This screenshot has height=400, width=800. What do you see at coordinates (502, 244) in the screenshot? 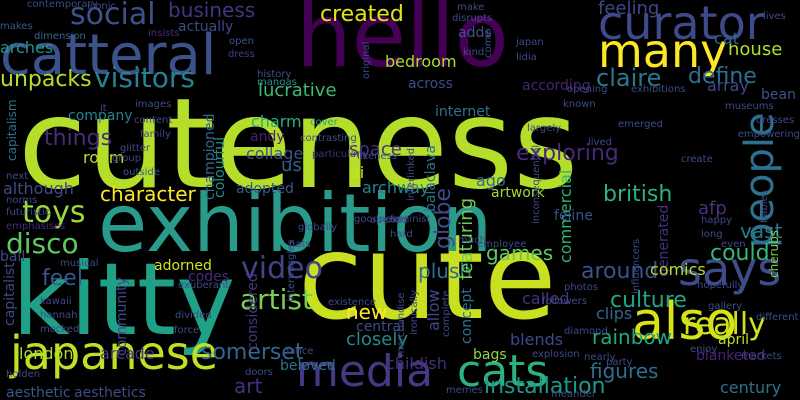
I see `word-employee: employee` at bounding box center [502, 244].